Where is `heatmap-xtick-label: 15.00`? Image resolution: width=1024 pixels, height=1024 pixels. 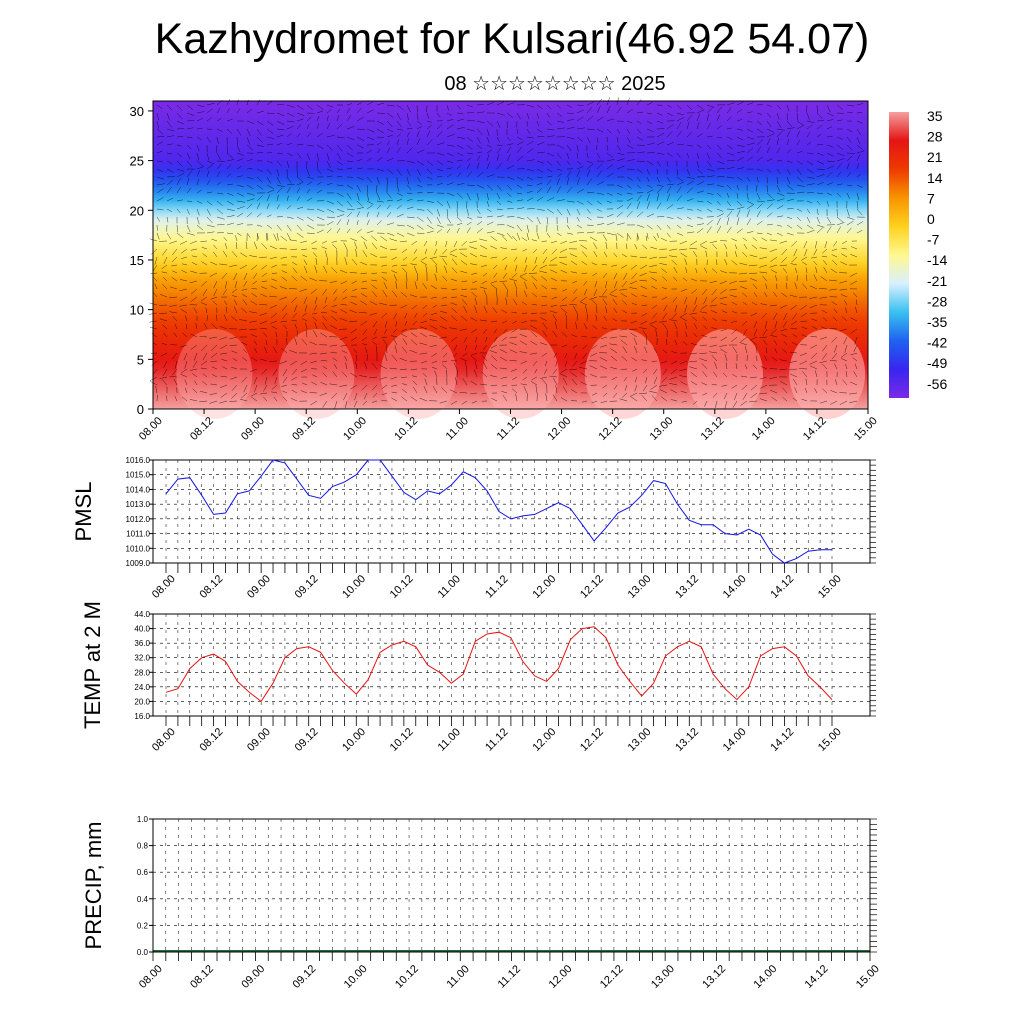 heatmap-xtick-label: 15.00 is located at coordinates (866, 429).